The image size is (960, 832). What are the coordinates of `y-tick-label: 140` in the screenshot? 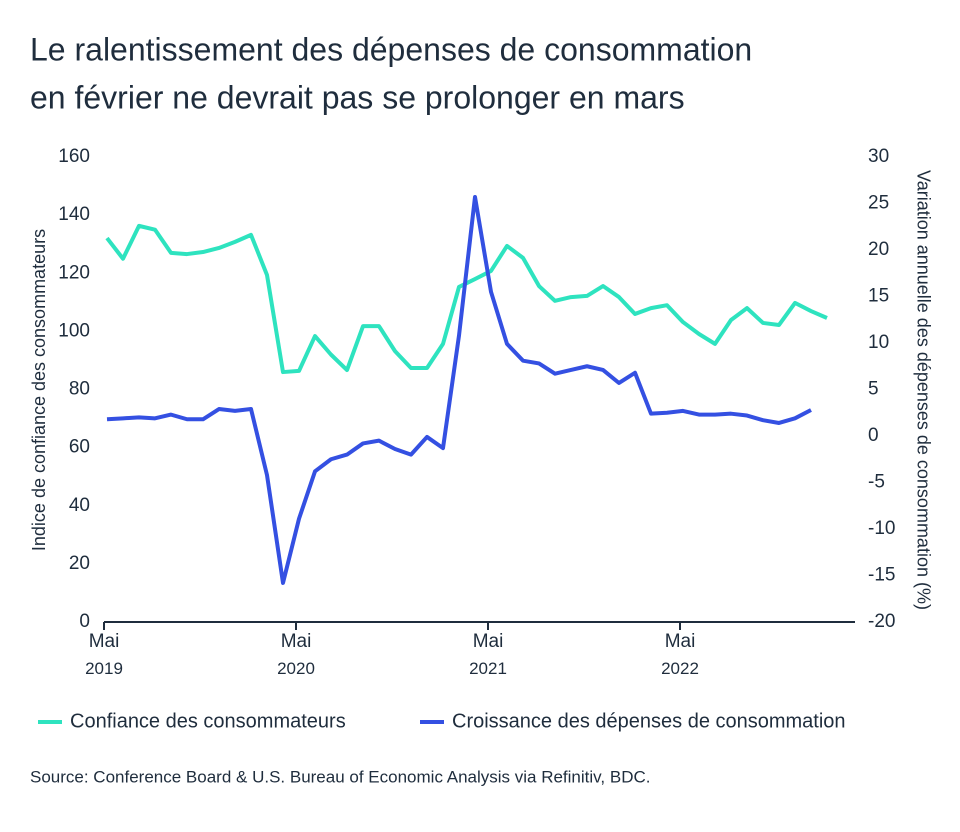 It's located at (74, 214).